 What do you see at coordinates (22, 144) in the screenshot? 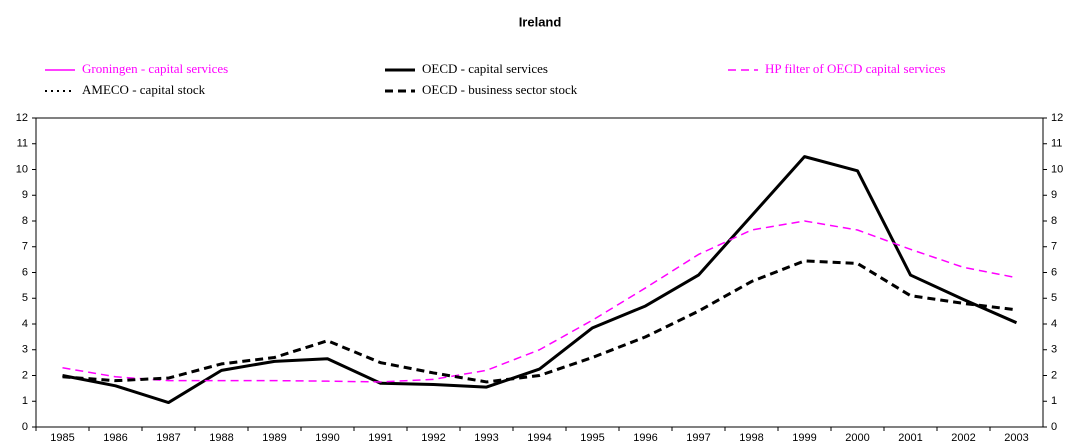
I see `y-tick-label: 11` at bounding box center [22, 144].